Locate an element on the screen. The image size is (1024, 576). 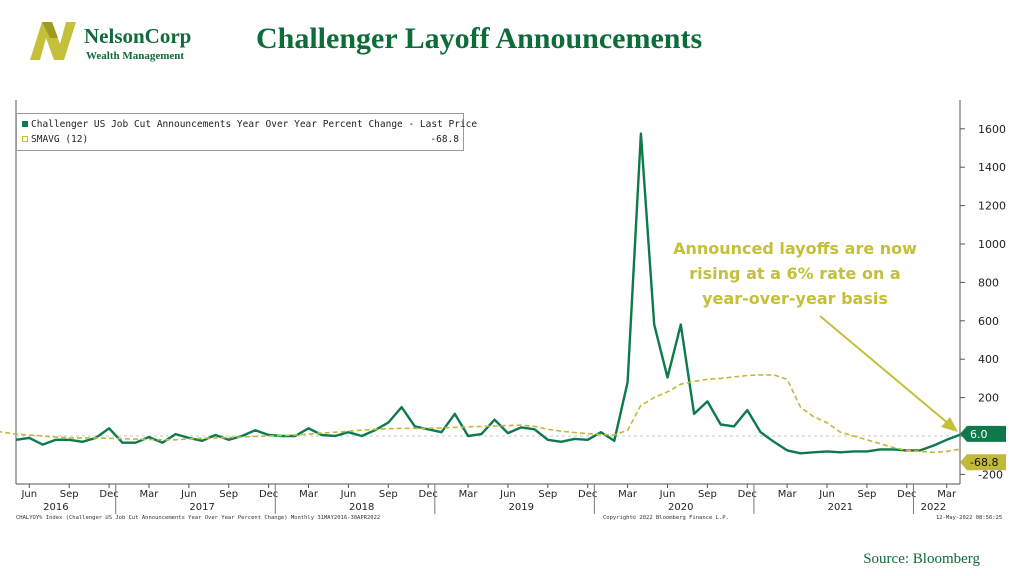
y-tick-label: 800 is located at coordinates (988, 282).